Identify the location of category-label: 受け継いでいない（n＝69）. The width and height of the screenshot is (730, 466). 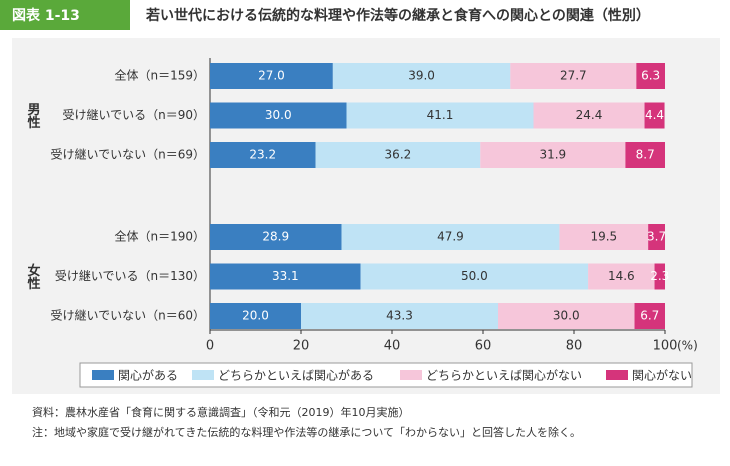
(127, 154).